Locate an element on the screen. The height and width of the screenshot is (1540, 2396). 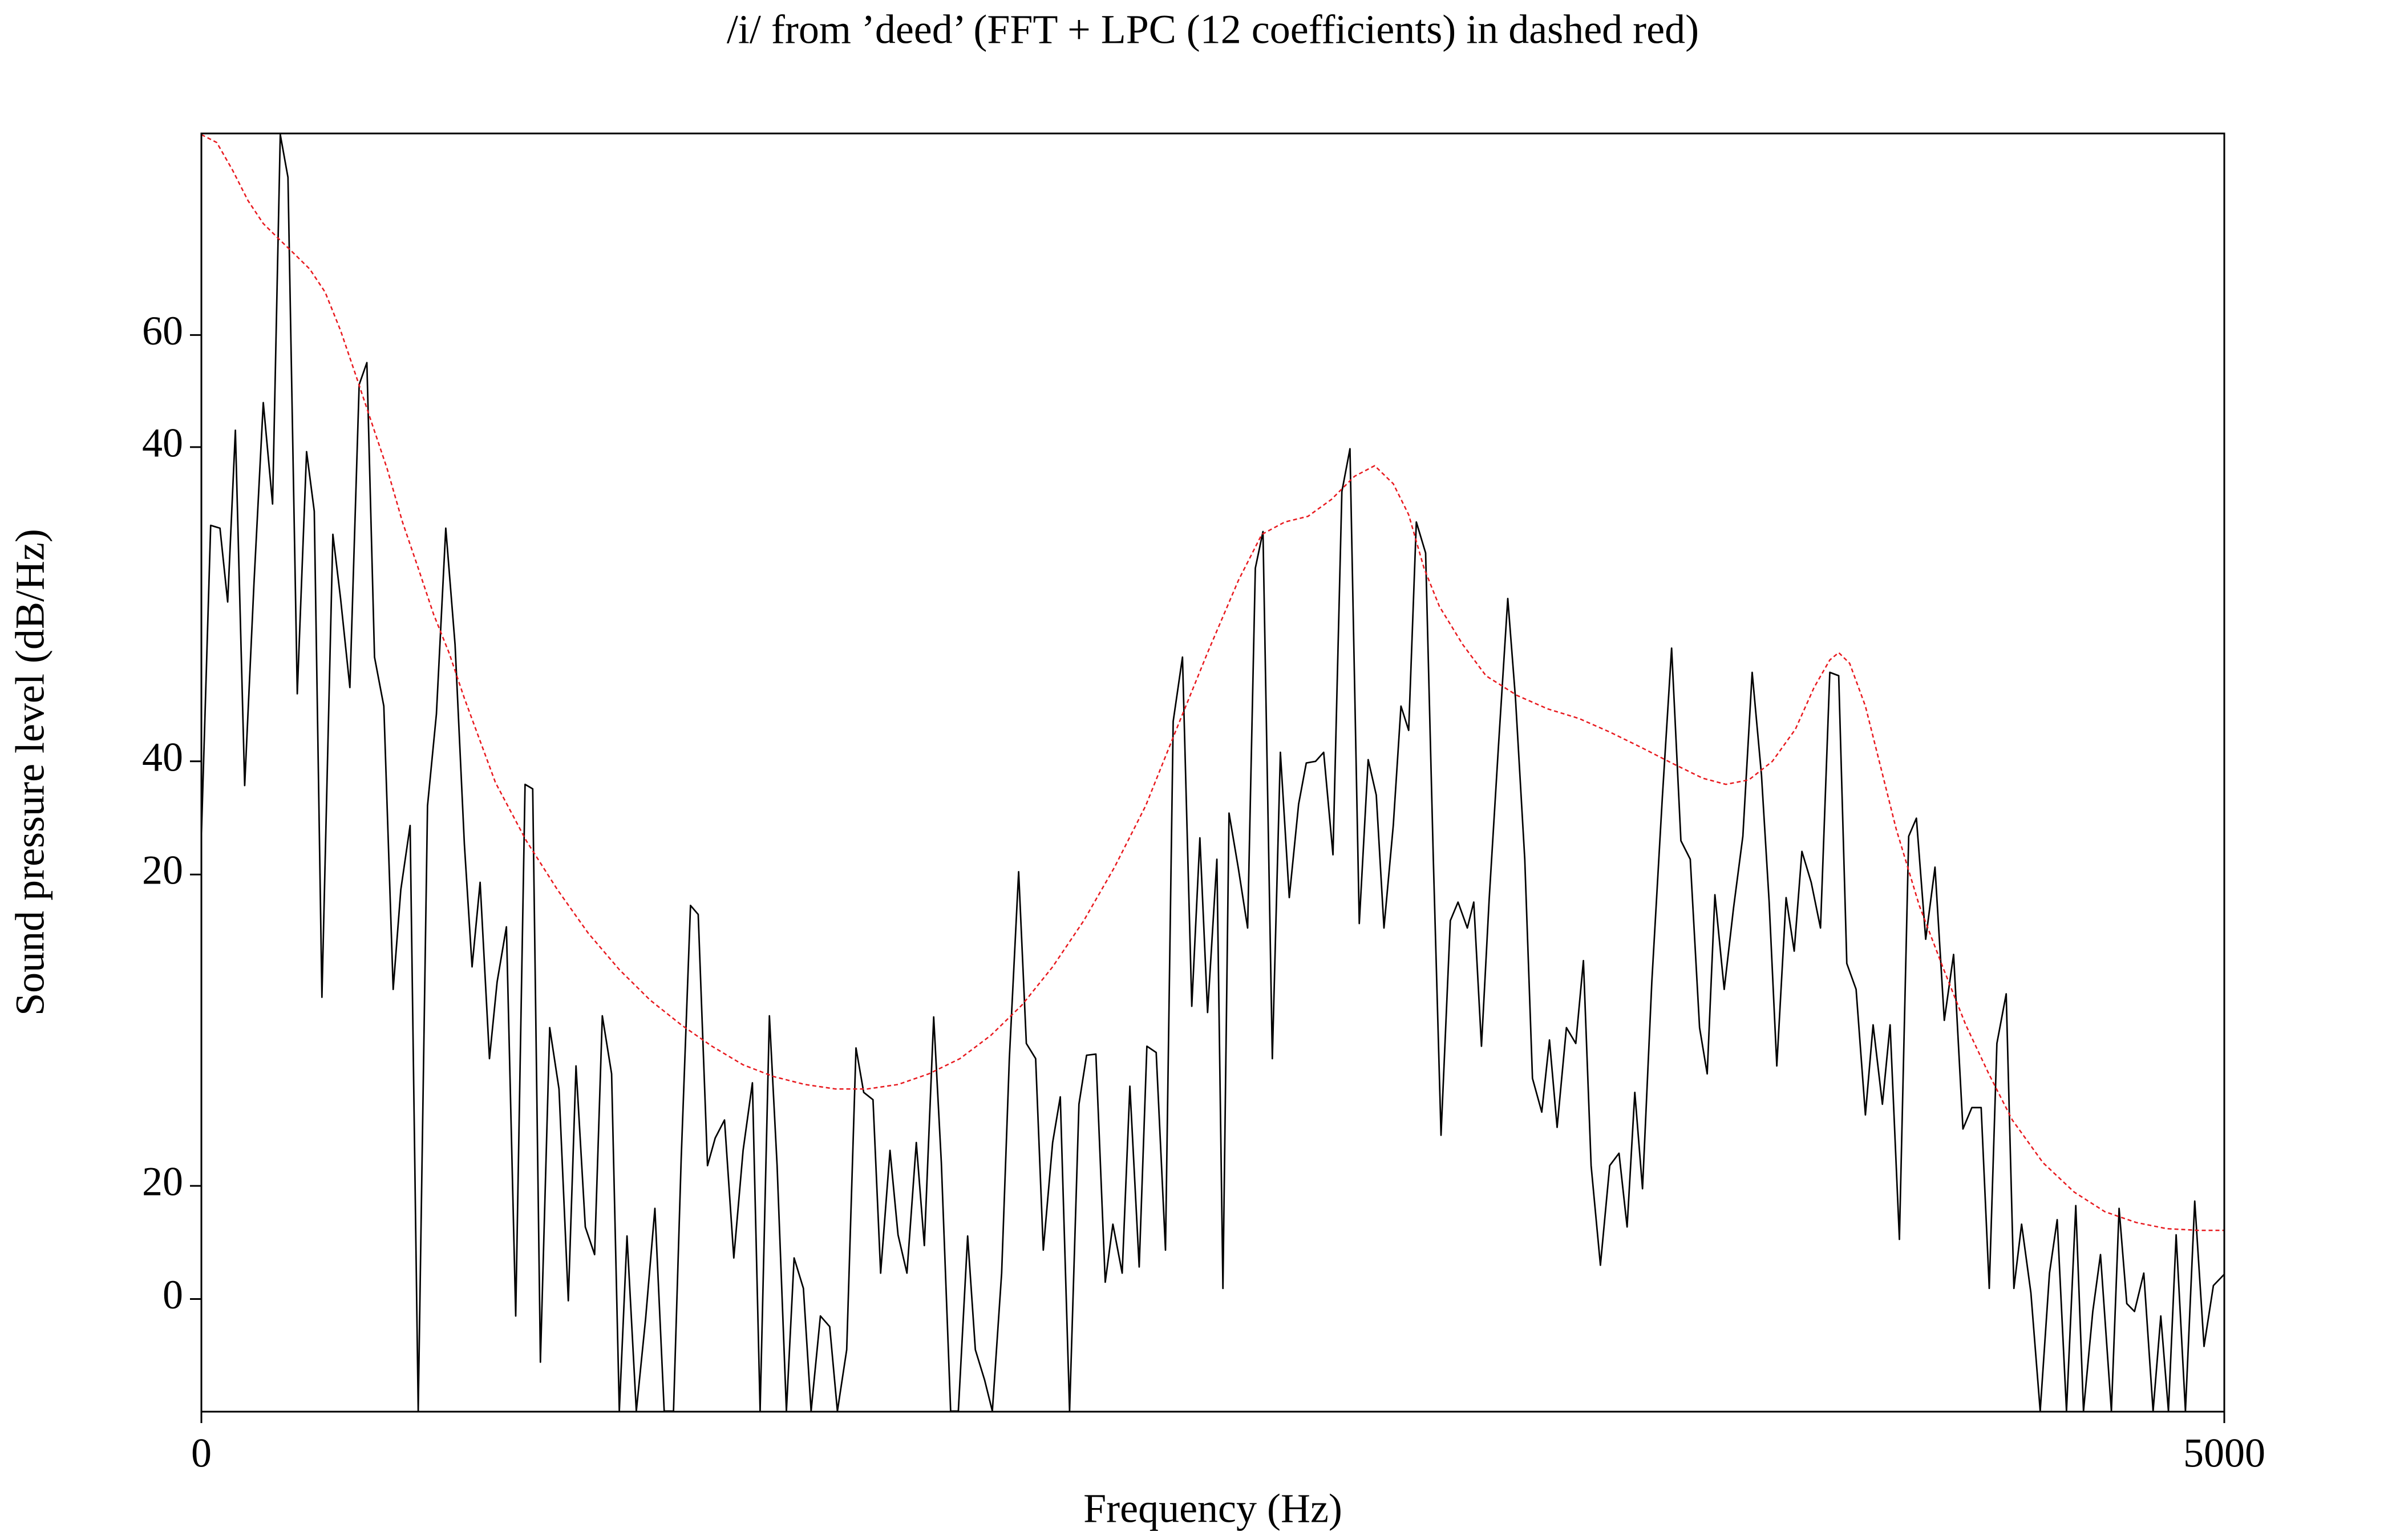
x-axis-label: Frequency (Hz) is located at coordinates (1212, 1509).